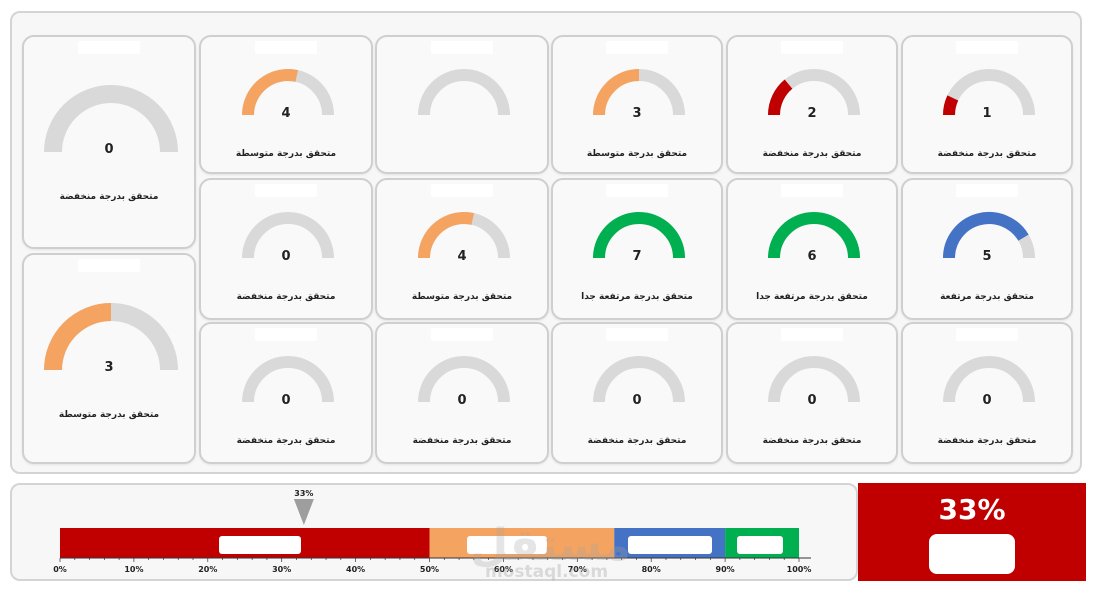 This screenshot has width=1097, height=594. Describe the element at coordinates (651, 569) in the screenshot. I see `scale-tick-label: 80%` at that location.